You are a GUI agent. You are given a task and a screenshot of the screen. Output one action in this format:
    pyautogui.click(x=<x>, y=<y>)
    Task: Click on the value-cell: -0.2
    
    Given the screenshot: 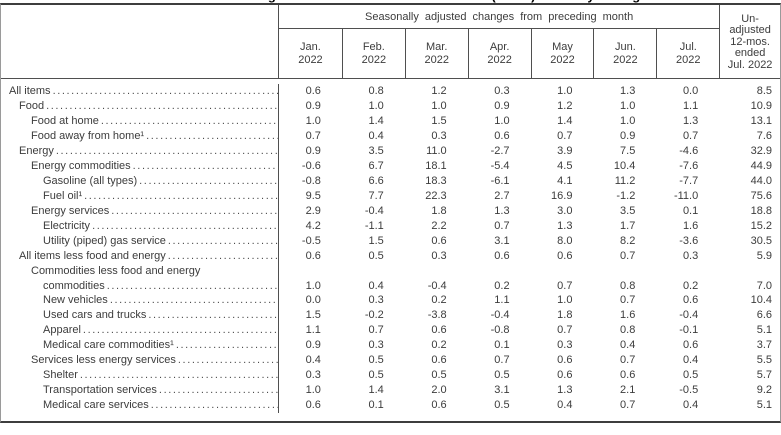 What is the action you would take?
    pyautogui.click(x=374, y=315)
    